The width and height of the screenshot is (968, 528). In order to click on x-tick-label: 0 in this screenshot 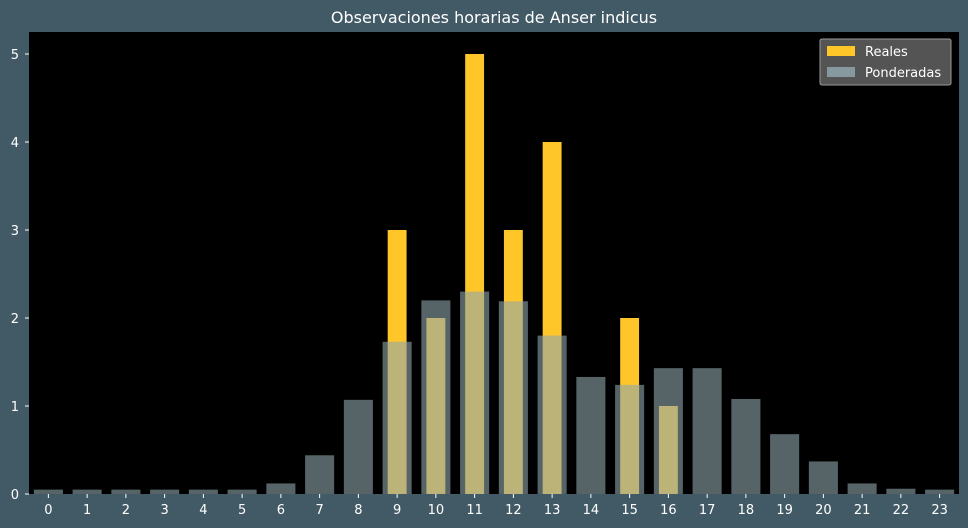, I will do `click(48, 510)`.